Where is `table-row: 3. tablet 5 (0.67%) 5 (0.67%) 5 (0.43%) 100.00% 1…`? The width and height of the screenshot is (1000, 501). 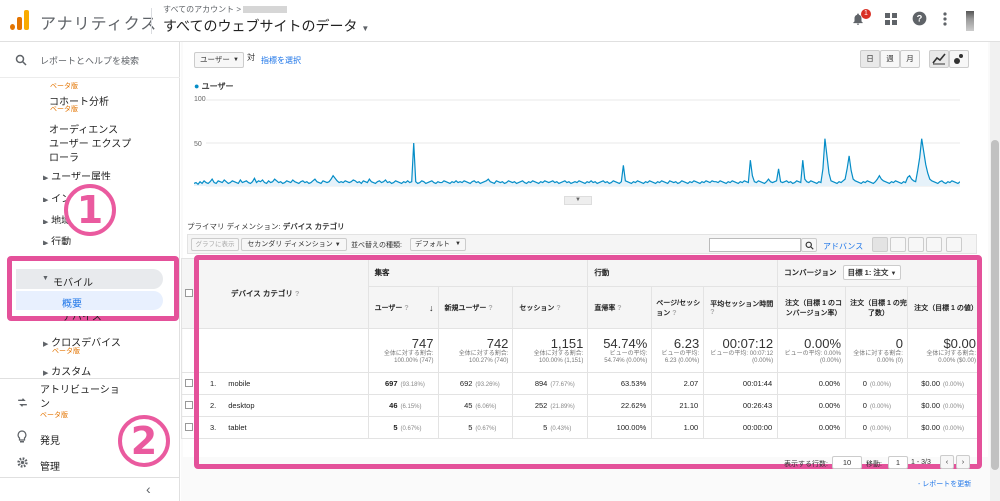 table-row: 3. tablet 5 (0.67%) 5 (0.67%) 5 (0.43%) 100.00% 1… is located at coordinates (580, 427).